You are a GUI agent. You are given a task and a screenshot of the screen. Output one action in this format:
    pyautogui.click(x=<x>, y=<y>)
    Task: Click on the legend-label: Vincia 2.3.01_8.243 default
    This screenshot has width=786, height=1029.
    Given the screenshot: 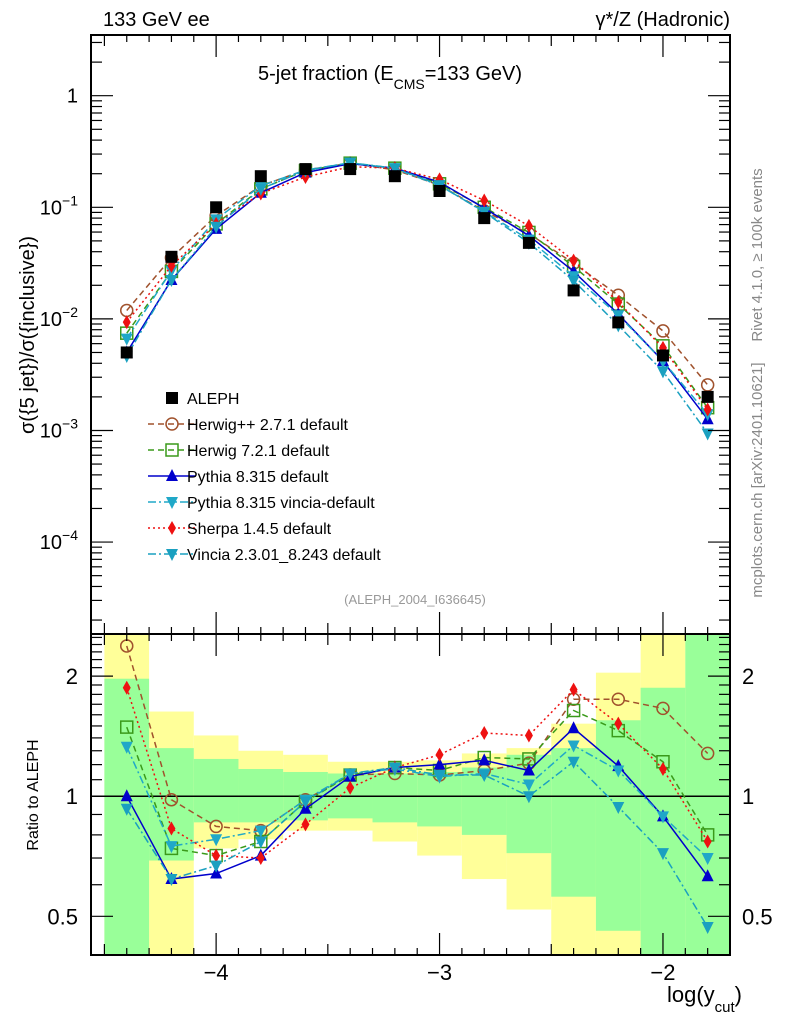 What is the action you would take?
    pyautogui.click(x=284, y=555)
    